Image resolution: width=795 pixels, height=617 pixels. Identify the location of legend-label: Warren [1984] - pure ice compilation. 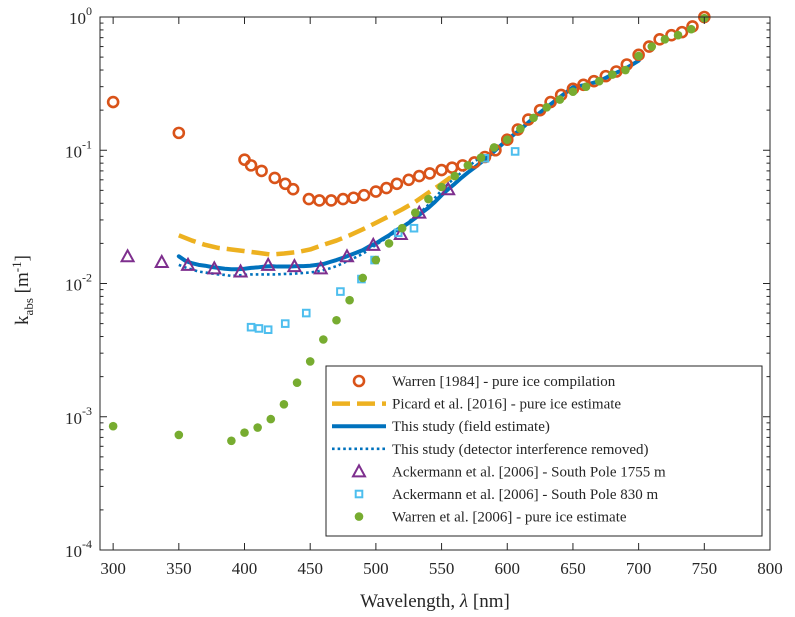
(504, 382).